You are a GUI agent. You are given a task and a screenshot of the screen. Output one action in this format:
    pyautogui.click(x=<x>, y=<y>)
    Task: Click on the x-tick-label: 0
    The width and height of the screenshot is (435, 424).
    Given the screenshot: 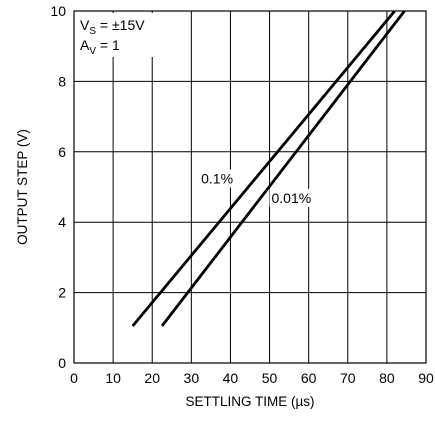 What is the action you would take?
    pyautogui.click(x=74, y=378)
    